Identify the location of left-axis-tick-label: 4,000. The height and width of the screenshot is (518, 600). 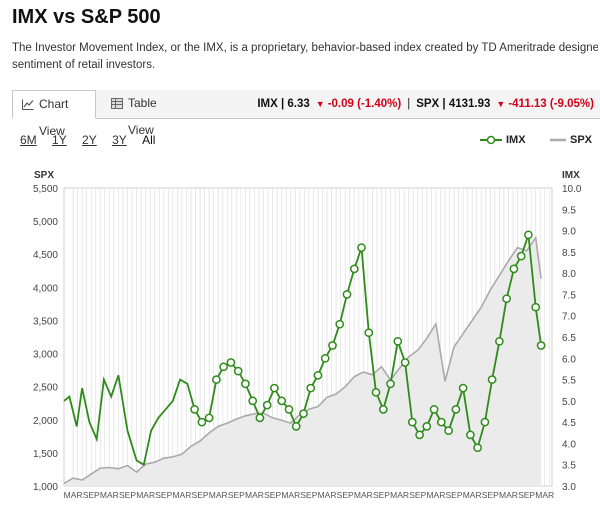
(45, 288).